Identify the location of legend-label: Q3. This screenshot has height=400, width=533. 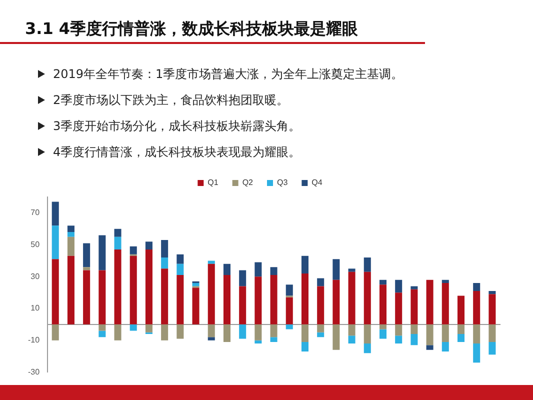
(282, 183).